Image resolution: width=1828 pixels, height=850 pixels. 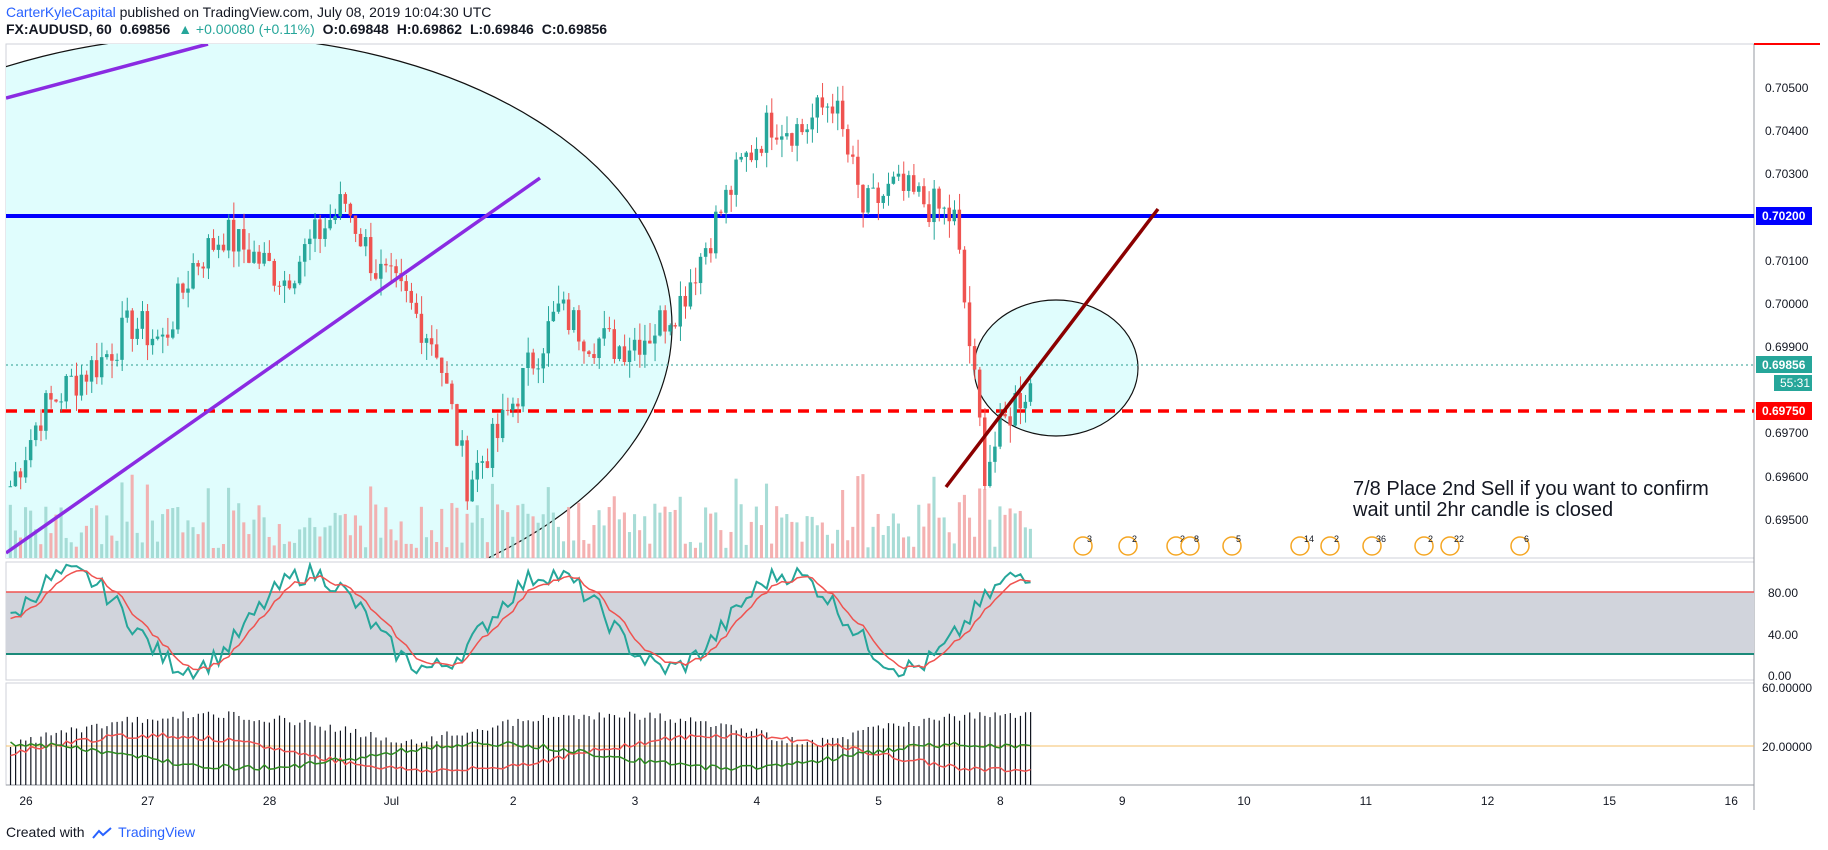 I want to click on di-plus-line, so click(x=520, y=755).